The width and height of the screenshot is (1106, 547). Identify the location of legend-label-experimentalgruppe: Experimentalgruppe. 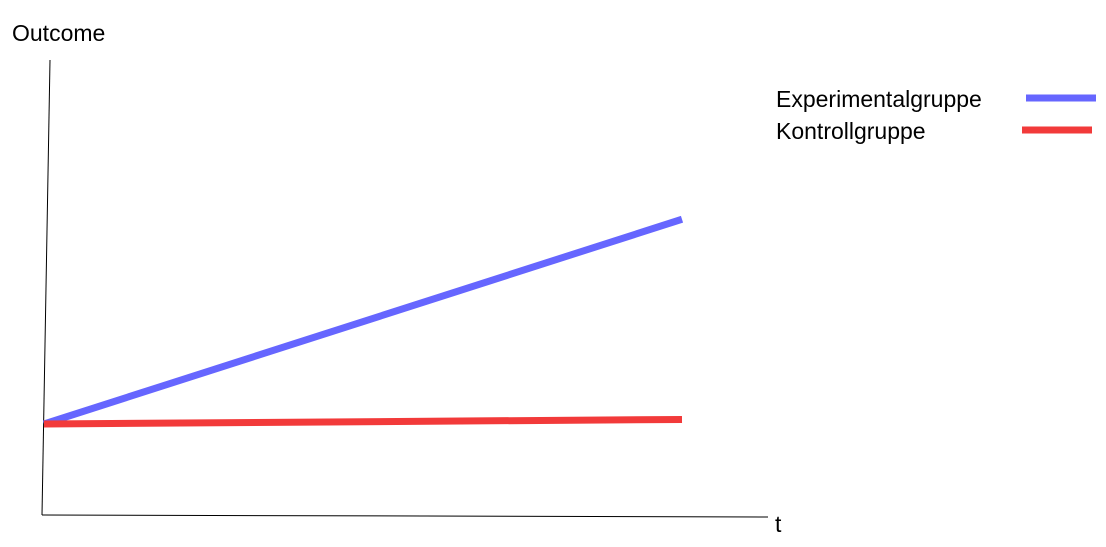
(879, 99).